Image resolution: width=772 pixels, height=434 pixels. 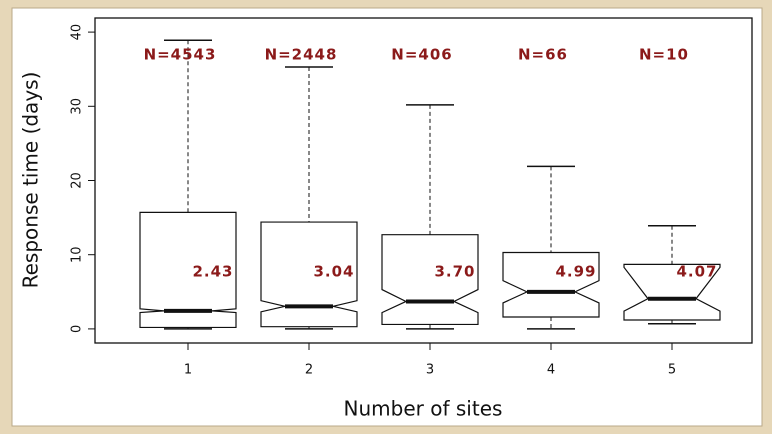 I want to click on n-label: N=66, so click(x=543, y=55).